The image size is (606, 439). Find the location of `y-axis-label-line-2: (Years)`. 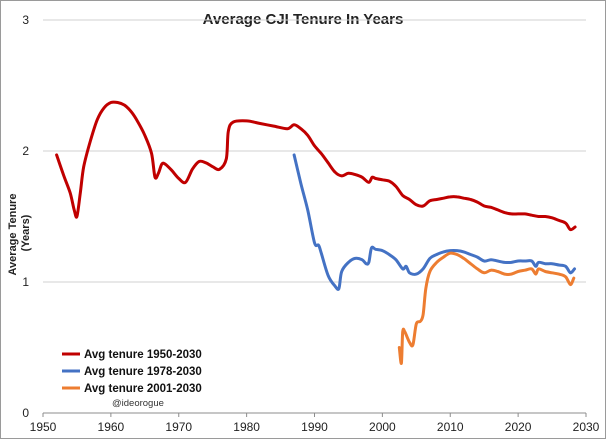

y-axis-label-line-2: (Years) is located at coordinates (26, 232).